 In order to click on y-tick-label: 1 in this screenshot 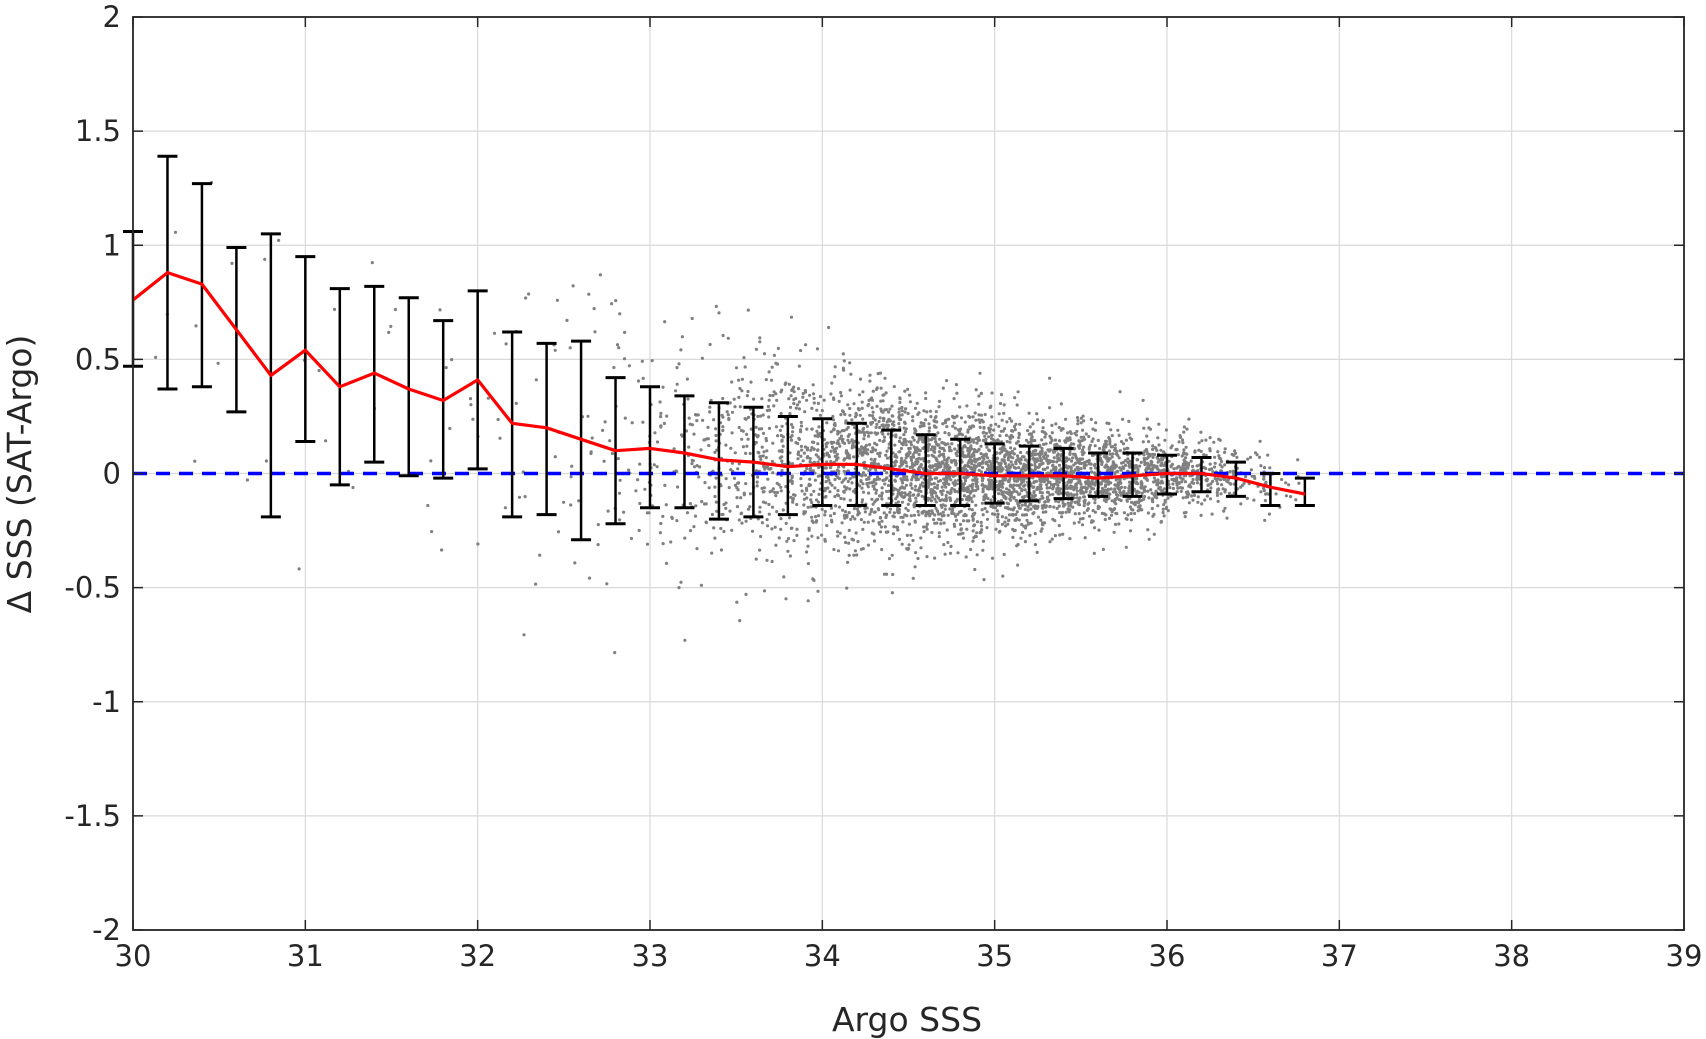, I will do `click(112, 245)`.